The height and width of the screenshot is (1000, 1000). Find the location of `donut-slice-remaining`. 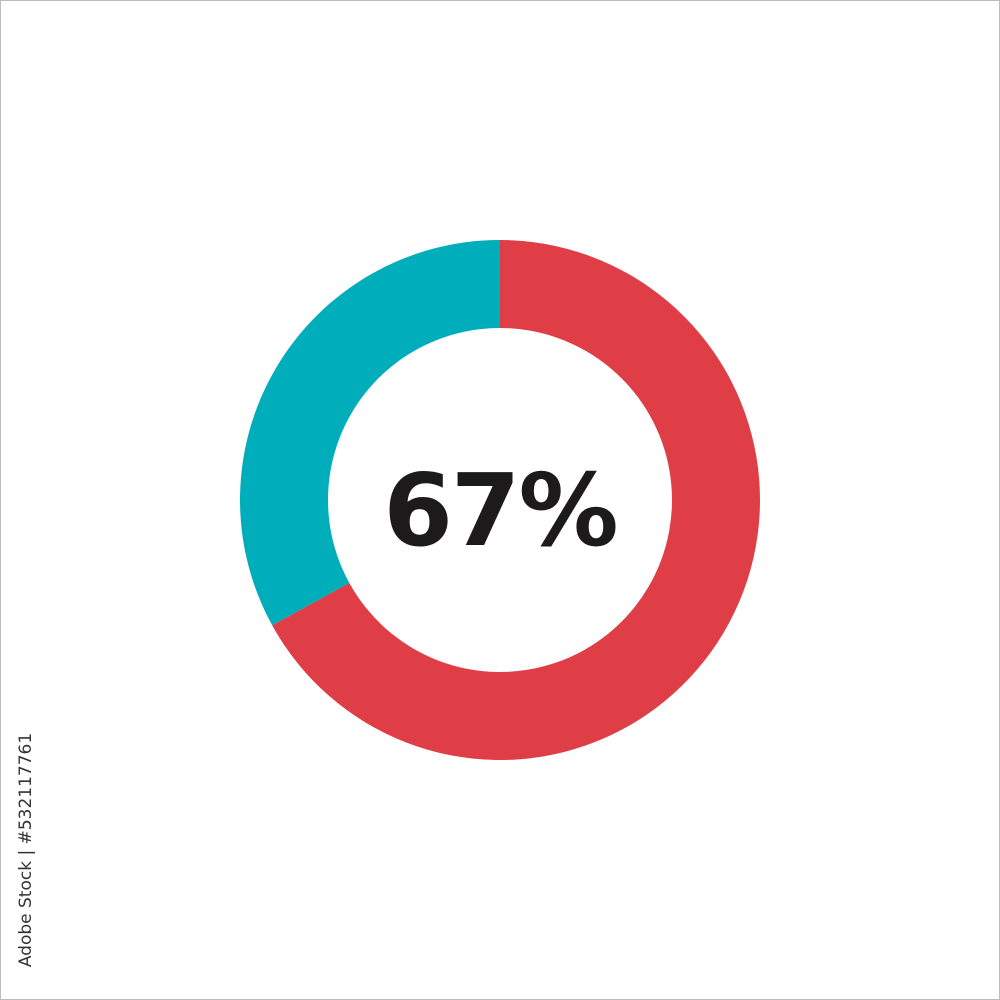

donut-slice-remaining is located at coordinates (369, 433).